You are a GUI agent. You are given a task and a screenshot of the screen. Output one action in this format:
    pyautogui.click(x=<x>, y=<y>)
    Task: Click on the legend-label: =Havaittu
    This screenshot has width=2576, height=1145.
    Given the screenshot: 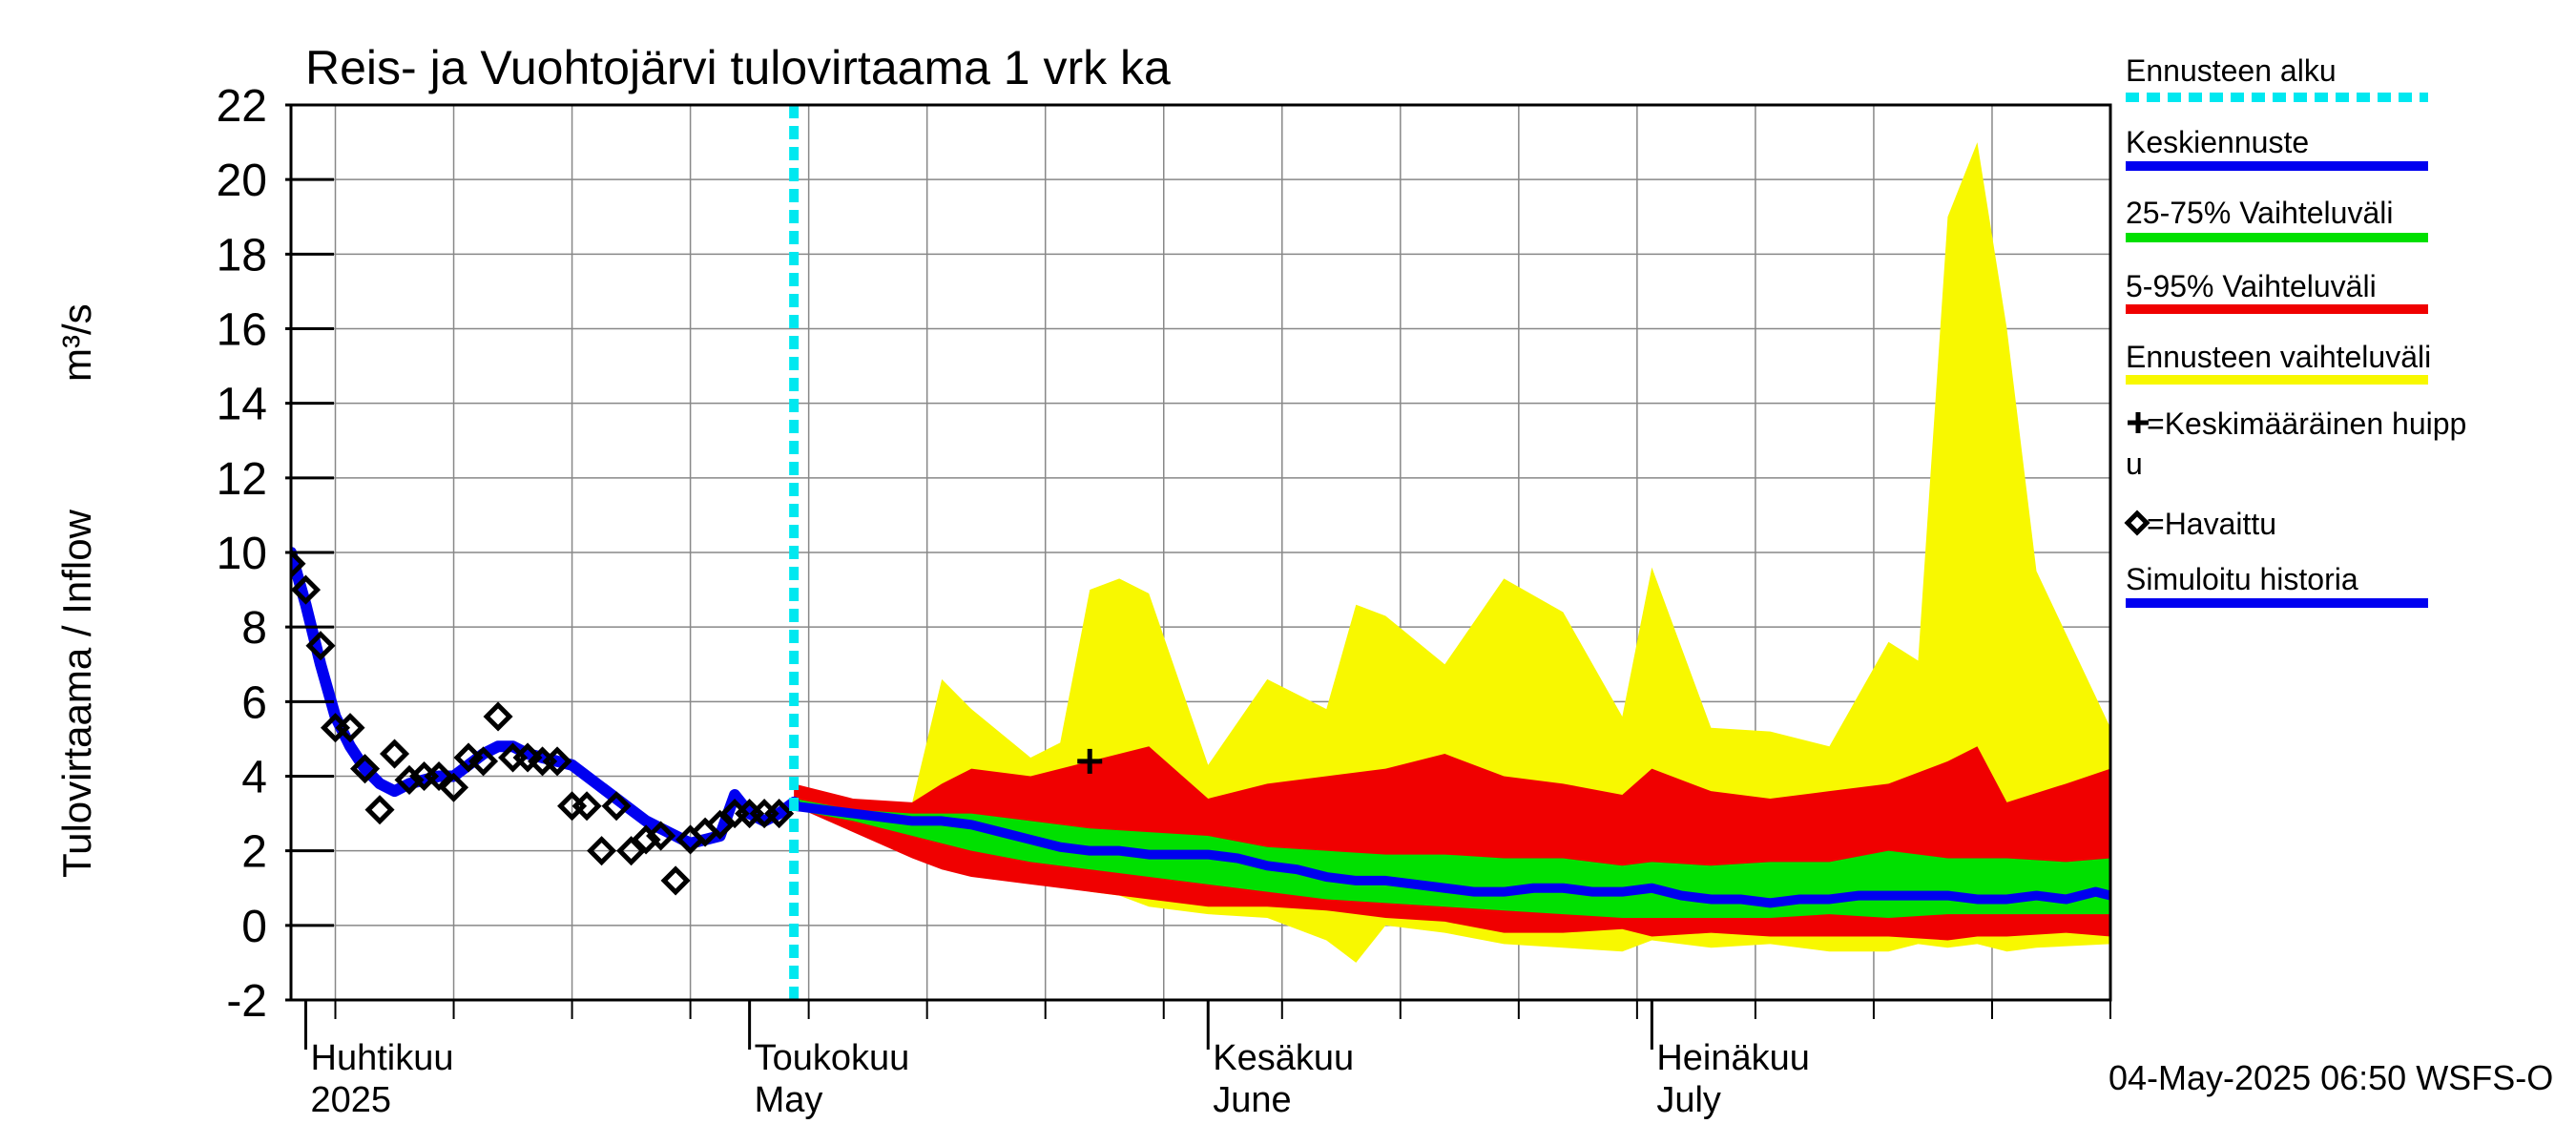 What is the action you would take?
    pyautogui.click(x=2211, y=524)
    